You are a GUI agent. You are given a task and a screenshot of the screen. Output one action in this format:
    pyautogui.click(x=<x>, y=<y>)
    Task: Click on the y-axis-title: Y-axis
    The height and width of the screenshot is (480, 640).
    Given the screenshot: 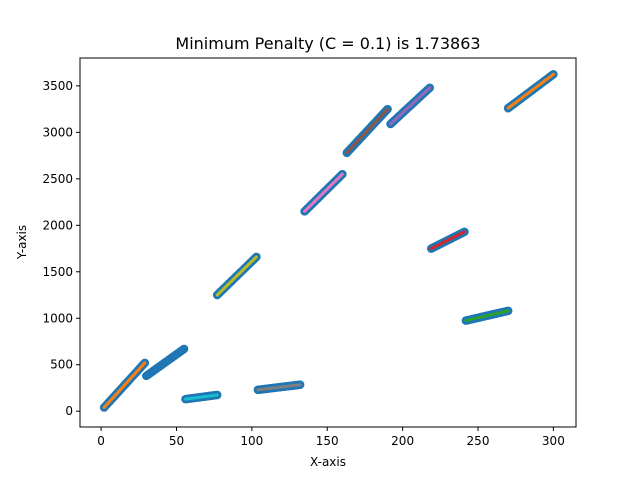 What is the action you would take?
    pyautogui.click(x=22, y=242)
    